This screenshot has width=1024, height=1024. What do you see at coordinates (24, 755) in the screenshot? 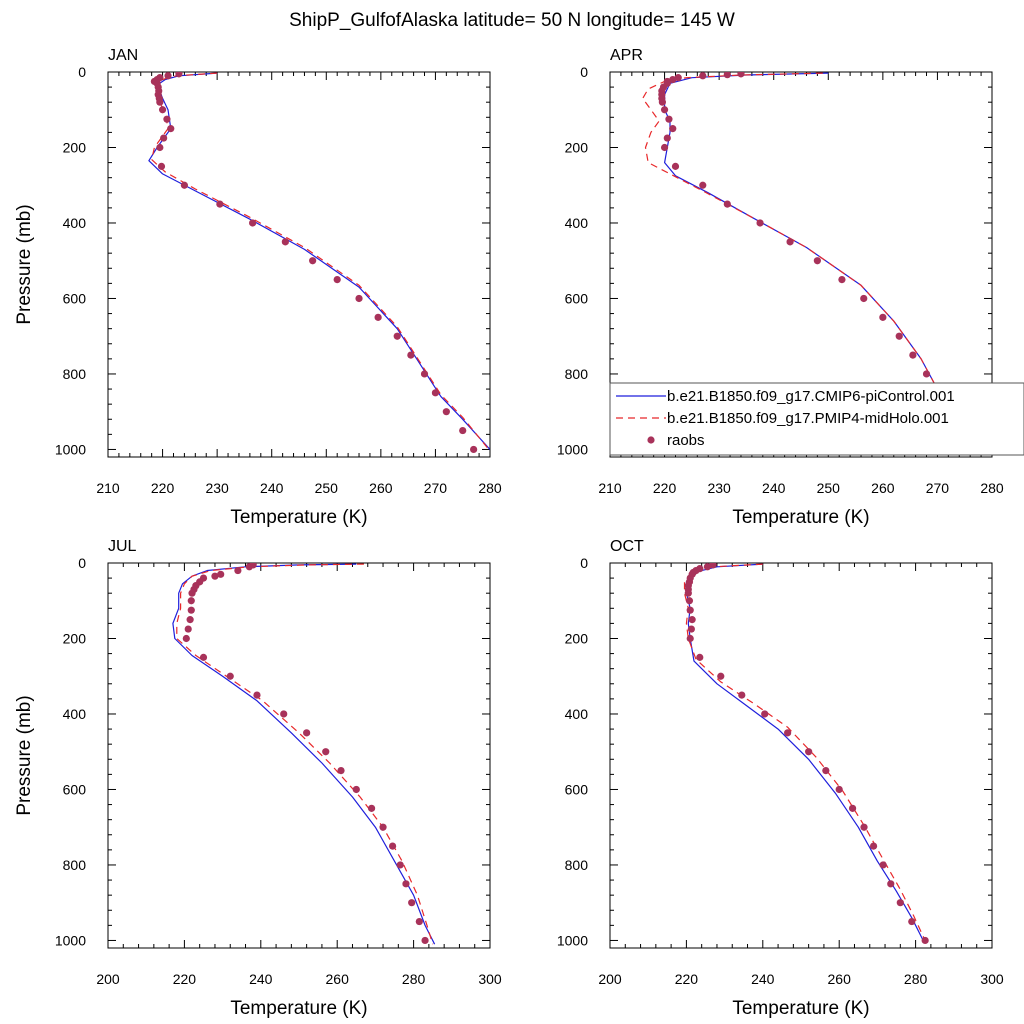
I see `y-axis-label-jul: Pressure (mb)` at bounding box center [24, 755].